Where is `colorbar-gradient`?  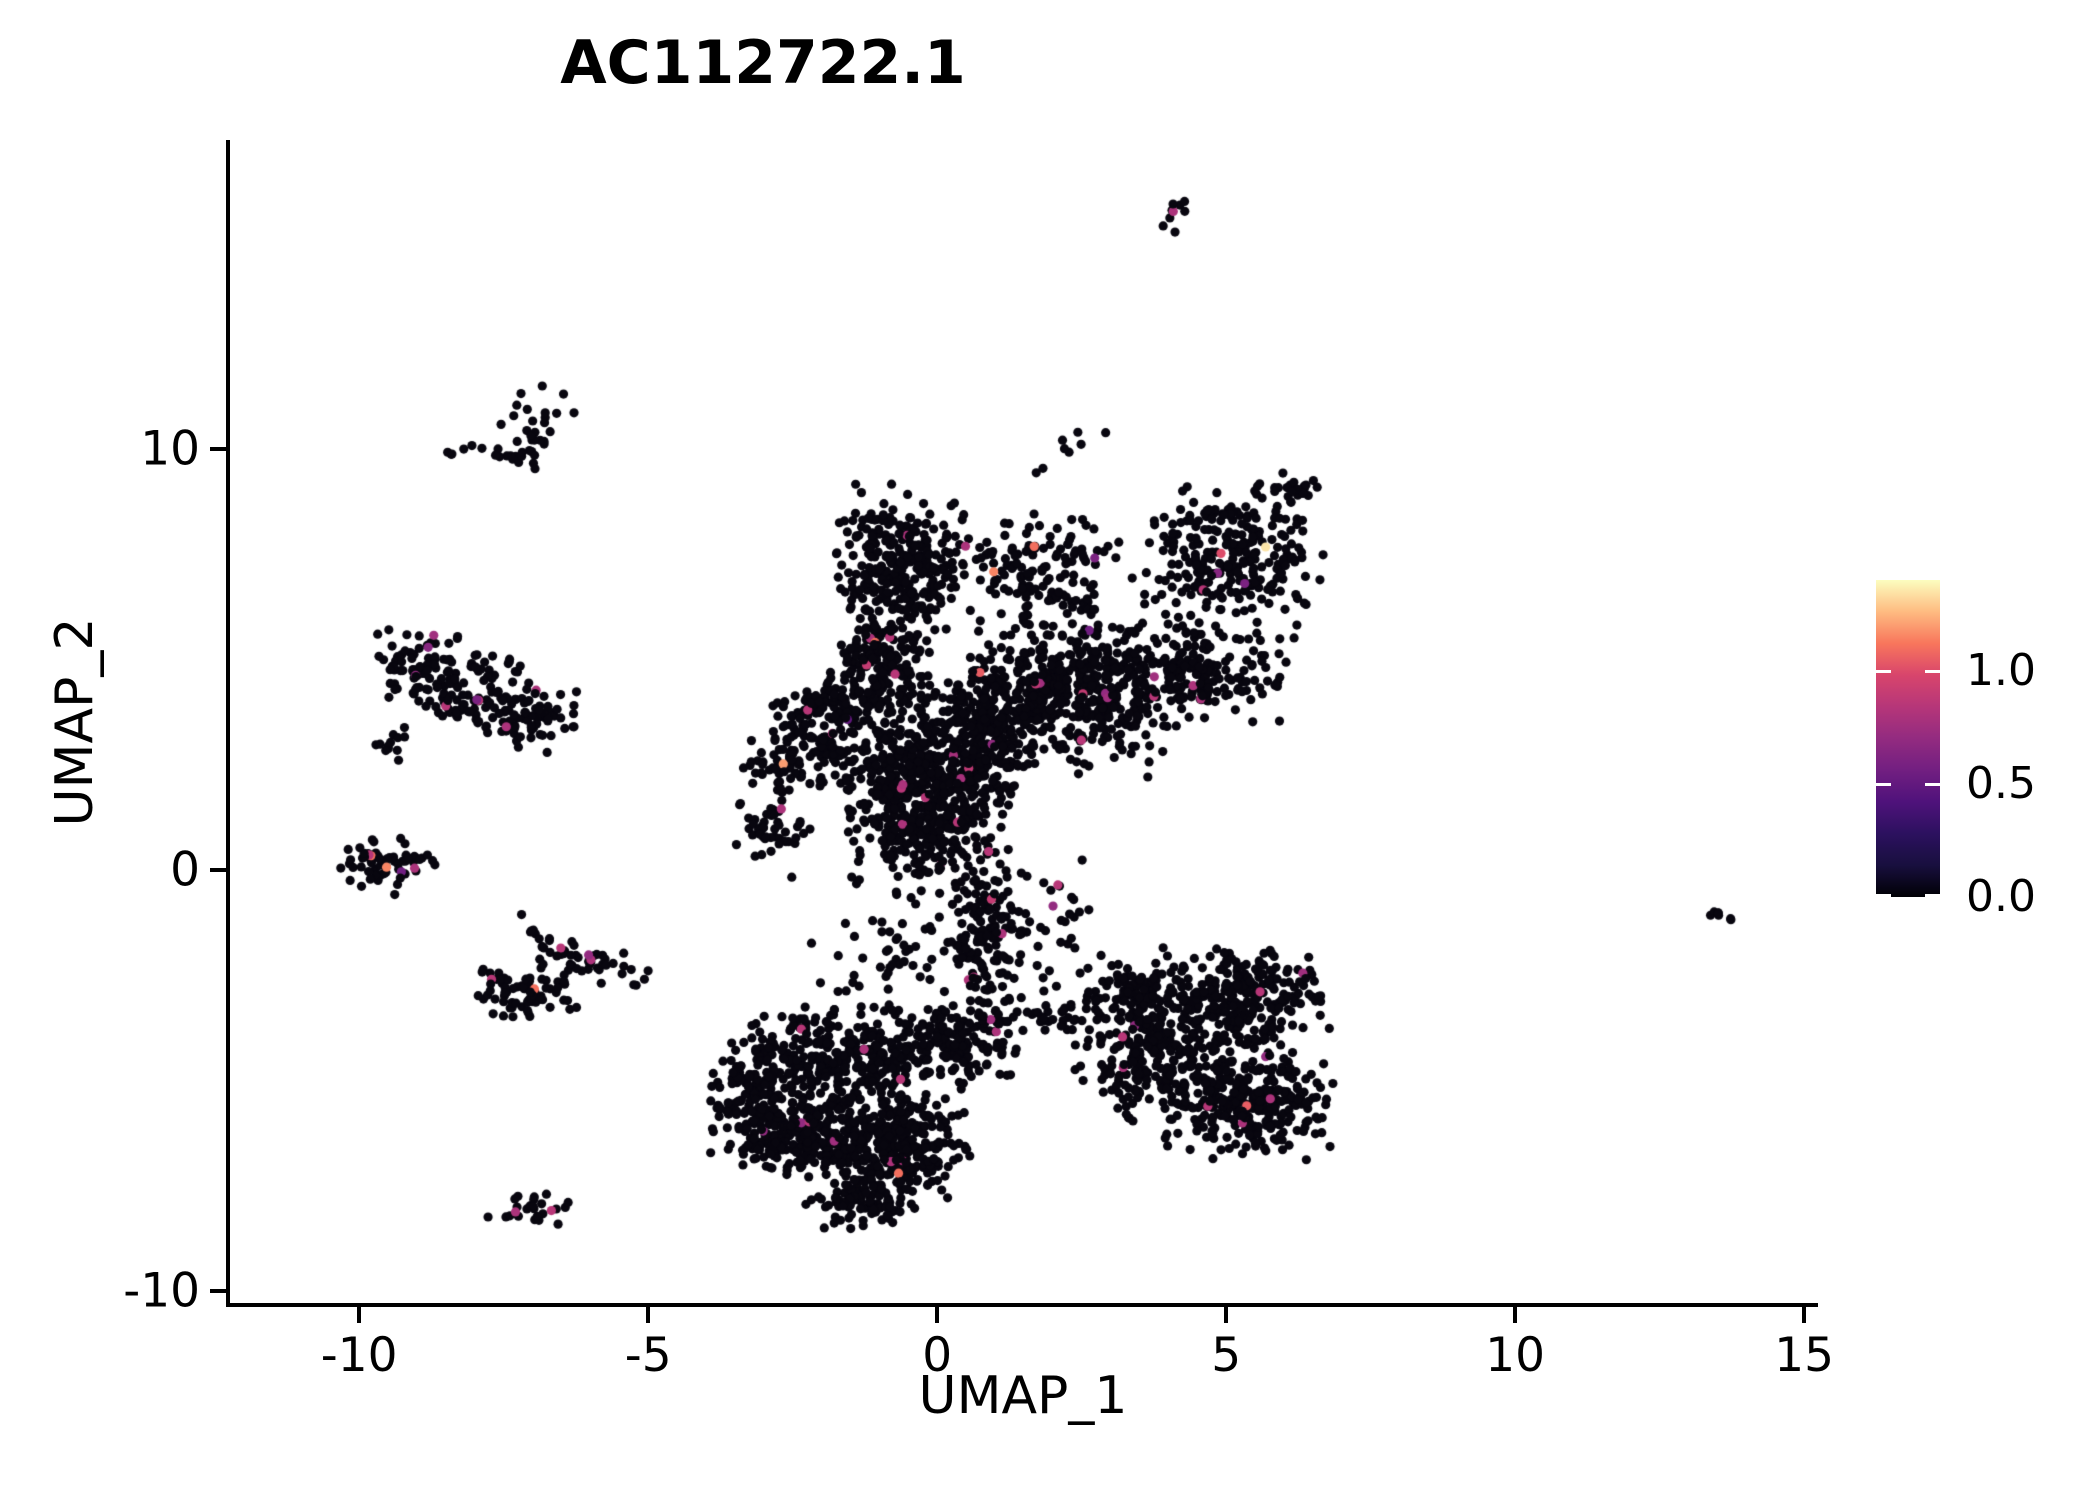
colorbar-gradient is located at coordinates (1908, 738).